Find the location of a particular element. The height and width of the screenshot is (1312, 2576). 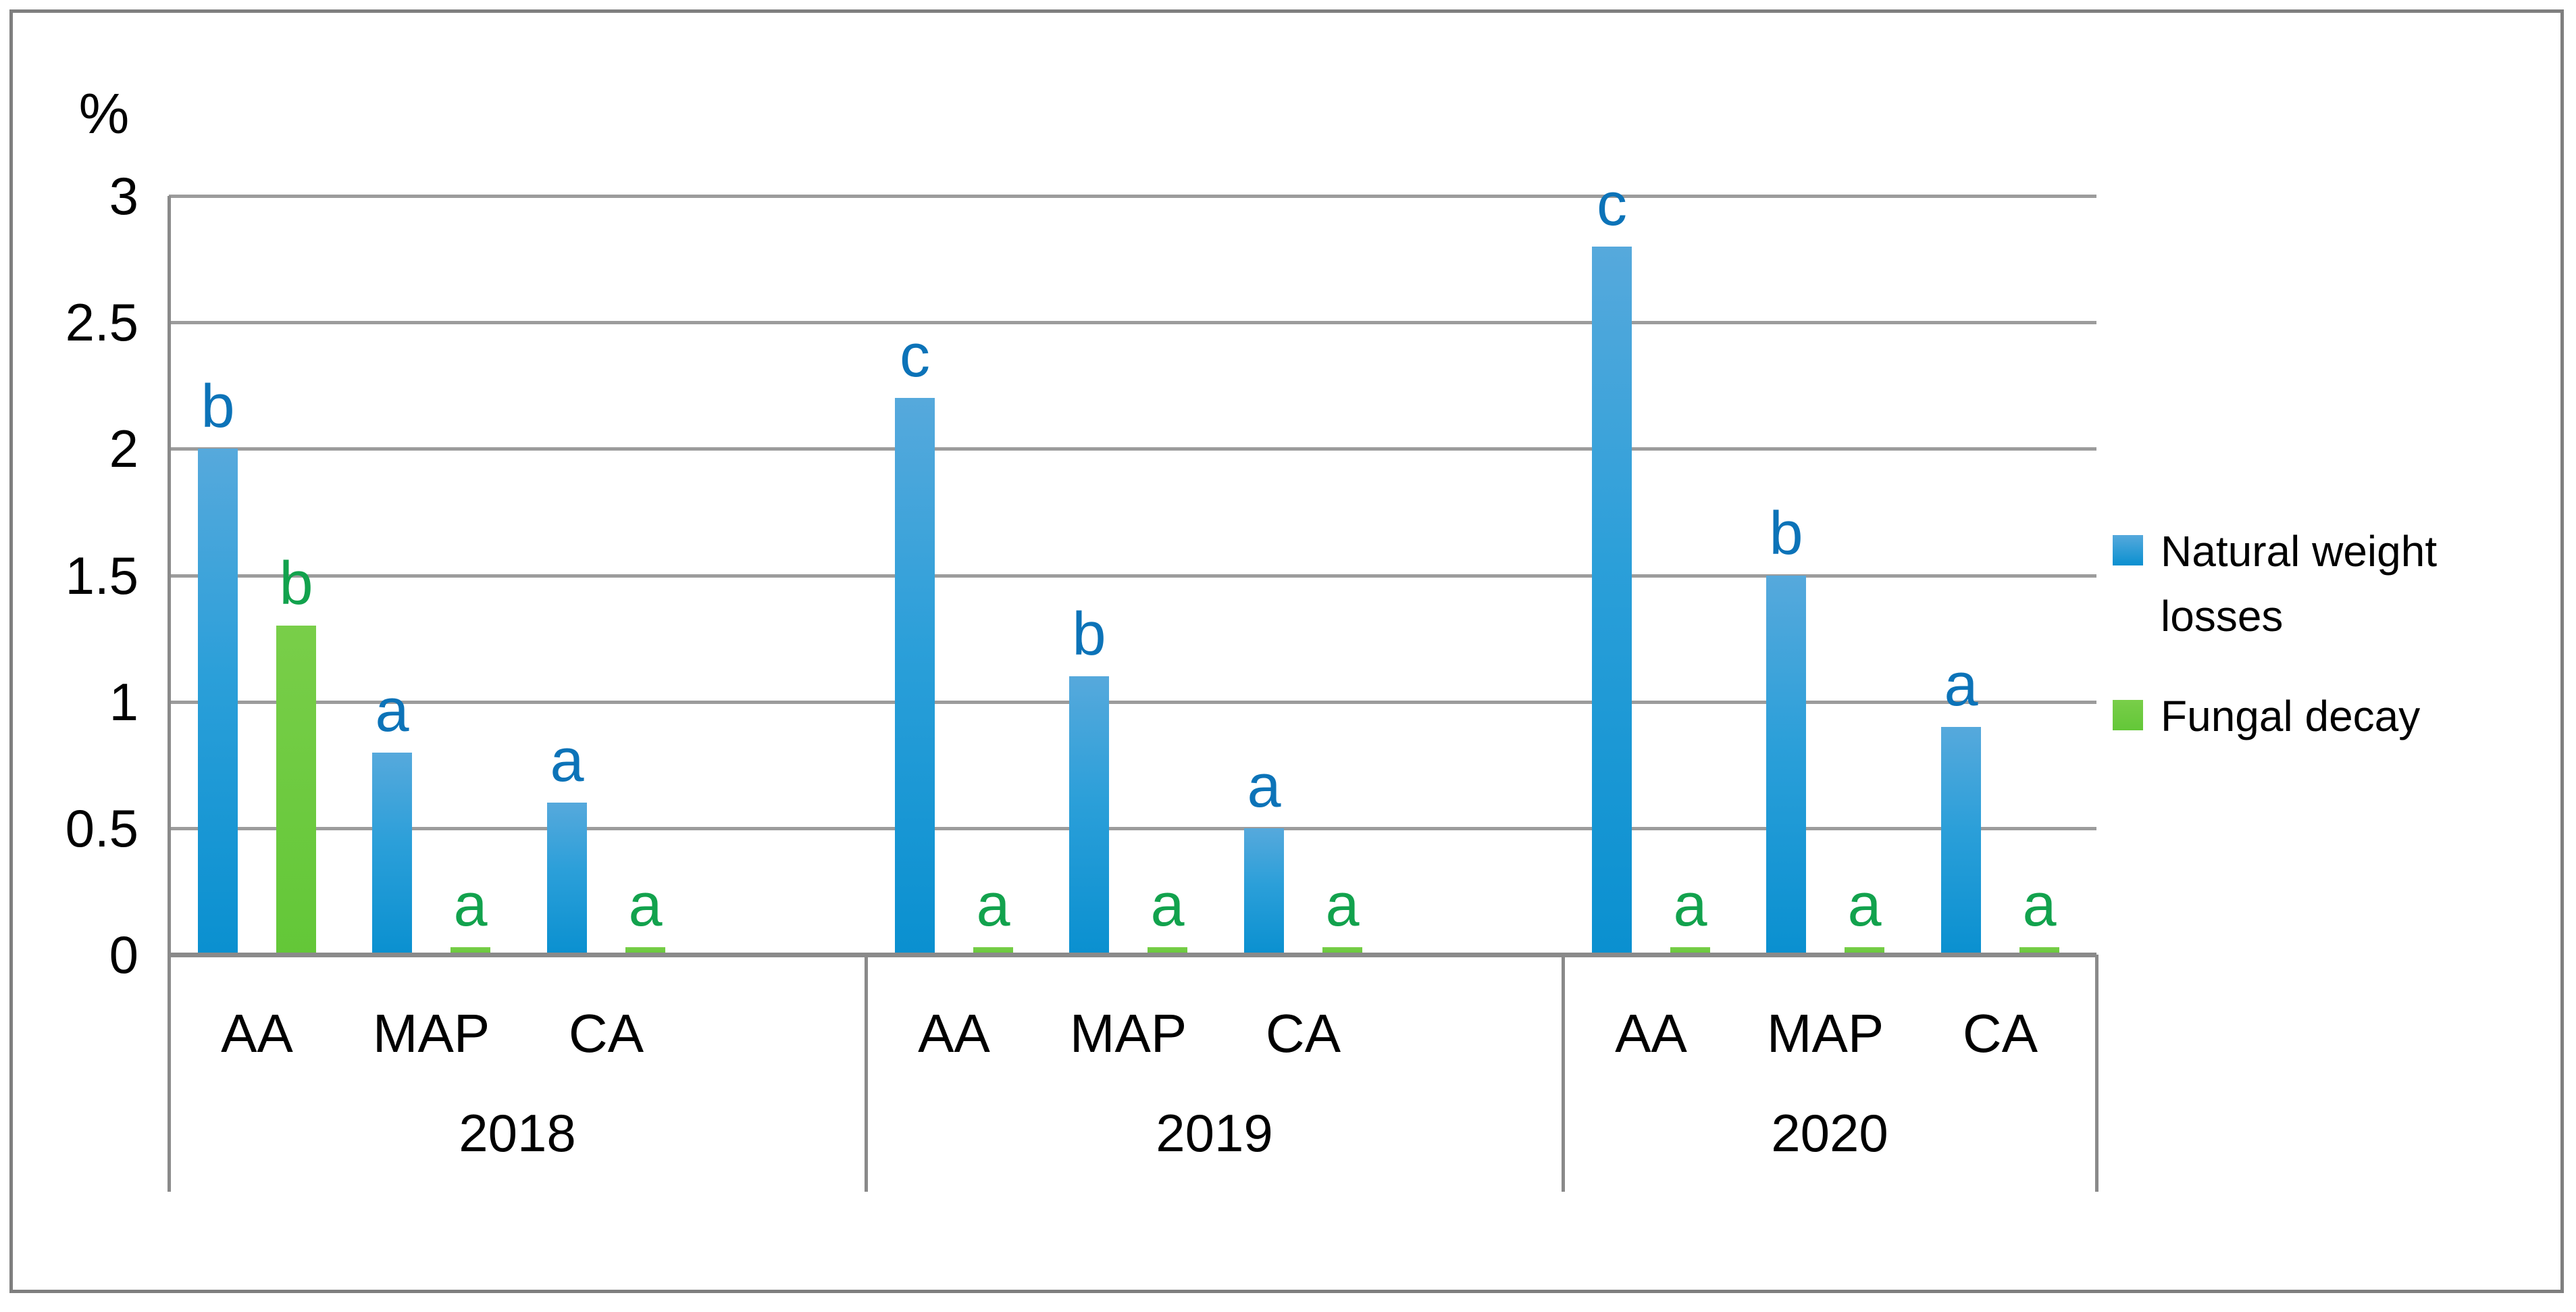

legend-entry: Fungal decay is located at coordinates (2335, 716).